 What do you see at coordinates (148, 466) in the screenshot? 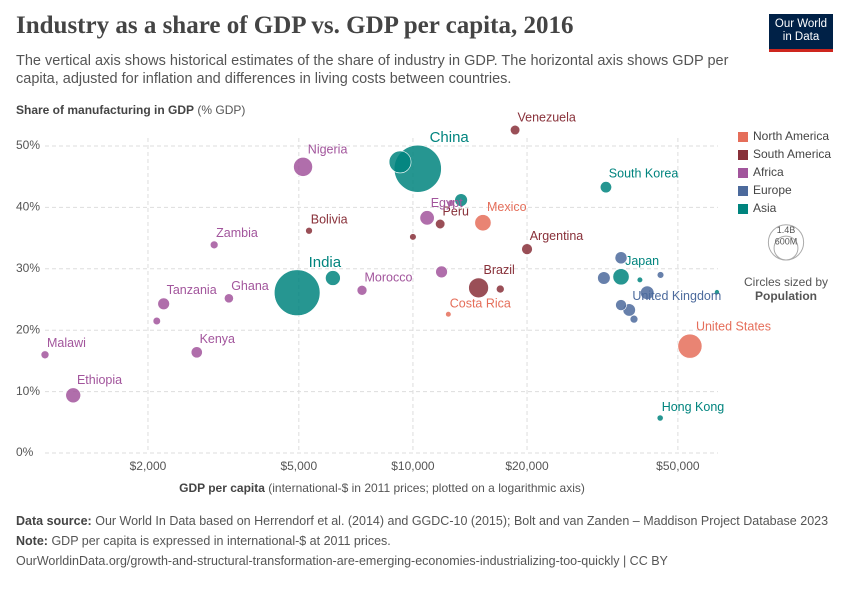
I see `x-tick-label: $2,000` at bounding box center [148, 466].